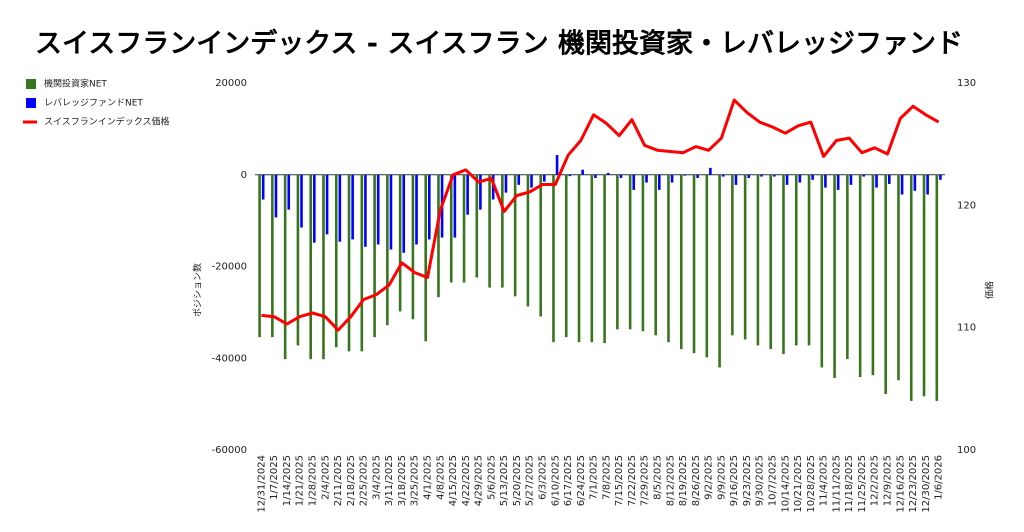  Describe the element at coordinates (721, 477) in the screenshot. I see `x-tick-label: 9/9/2025` at that location.